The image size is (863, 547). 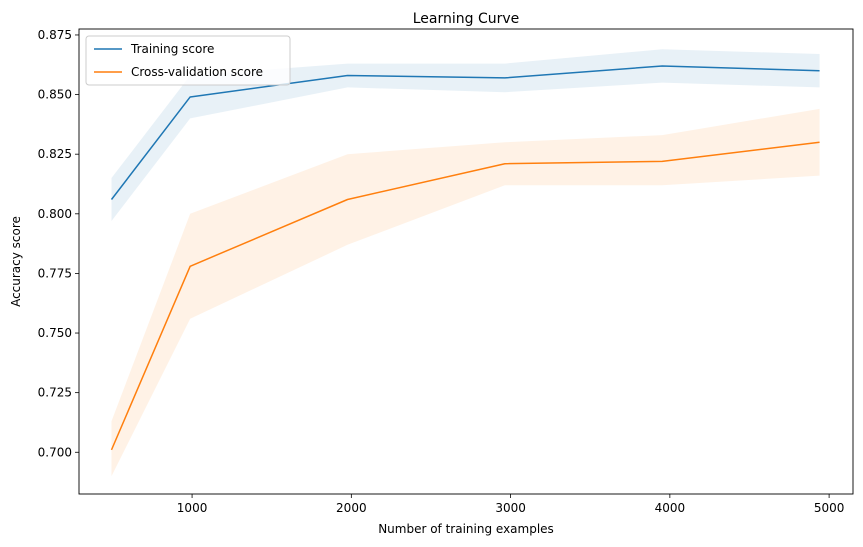 What do you see at coordinates (55, 35) in the screenshot?
I see `y-tick-label: 0.875` at bounding box center [55, 35].